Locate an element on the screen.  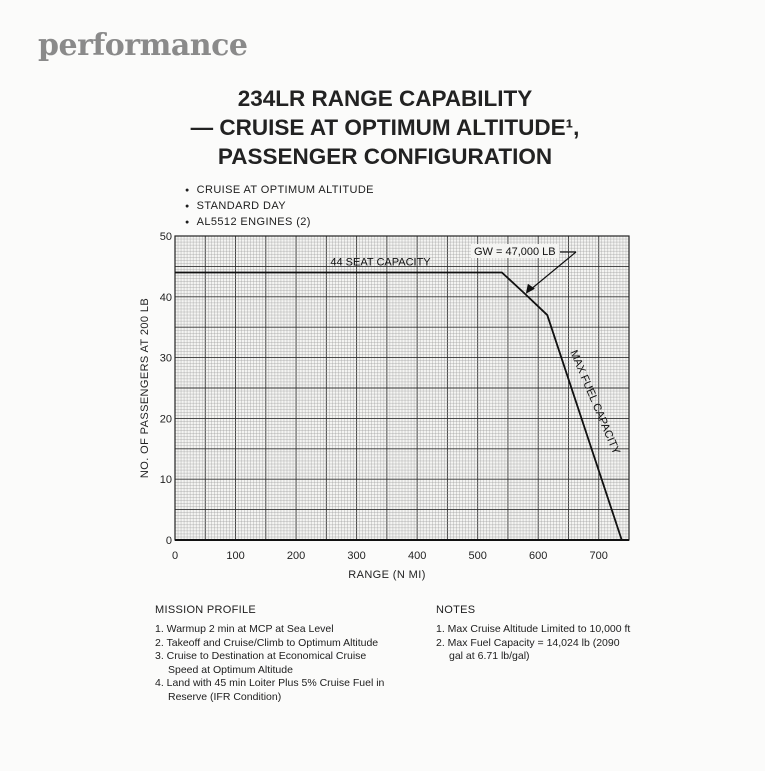
x-tick-label: 0 is located at coordinates (175, 556).